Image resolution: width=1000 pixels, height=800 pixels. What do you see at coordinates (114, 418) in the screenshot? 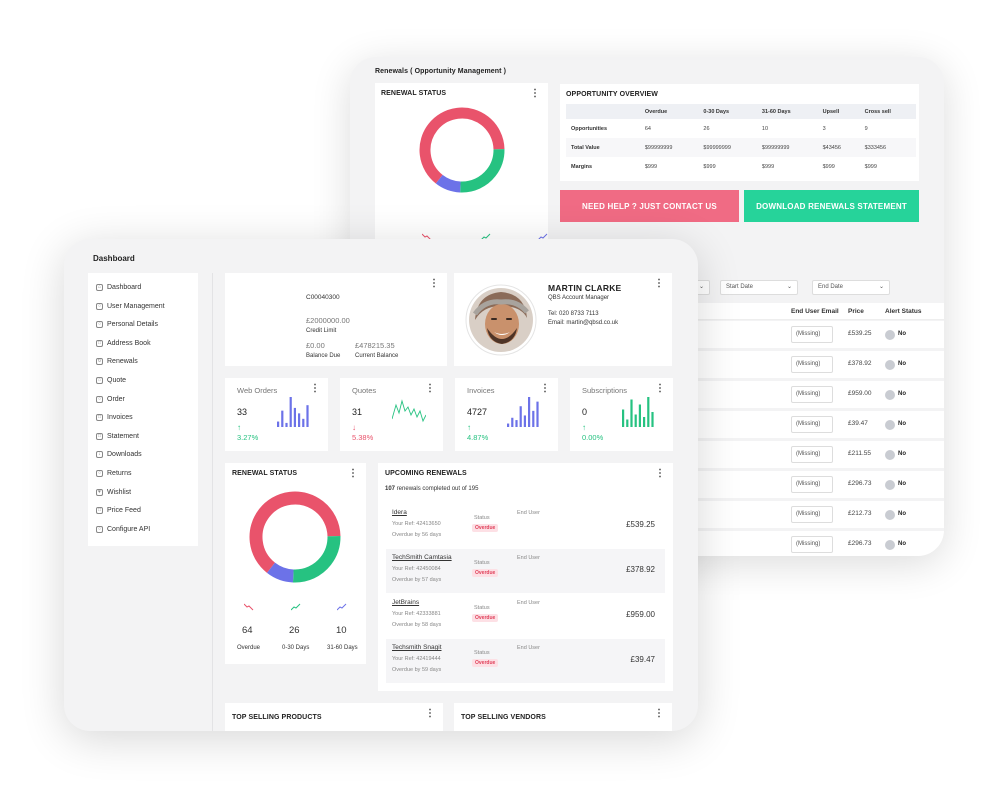
I see `sidebar-item-invoices: □ Invoices` at bounding box center [114, 418].